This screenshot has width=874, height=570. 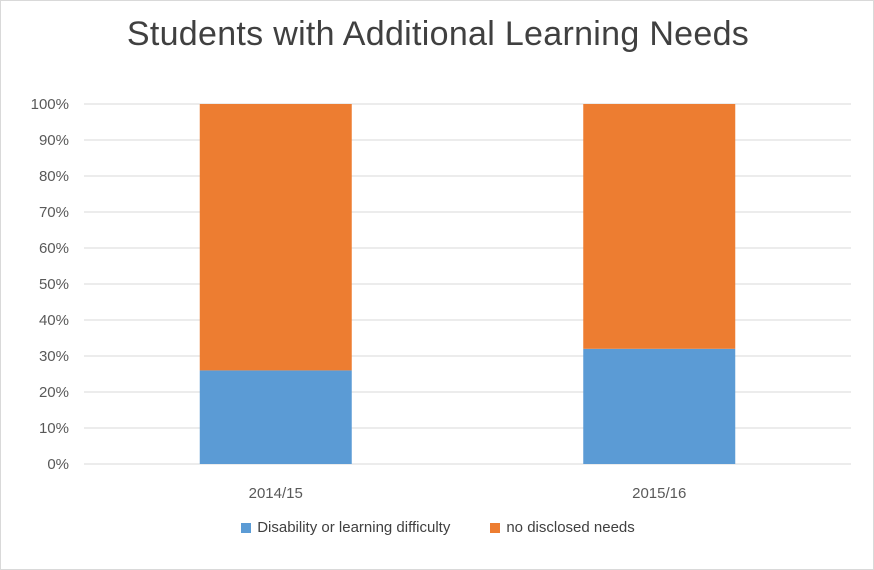 What do you see at coordinates (54, 320) in the screenshot?
I see `y-tick-label: 40%` at bounding box center [54, 320].